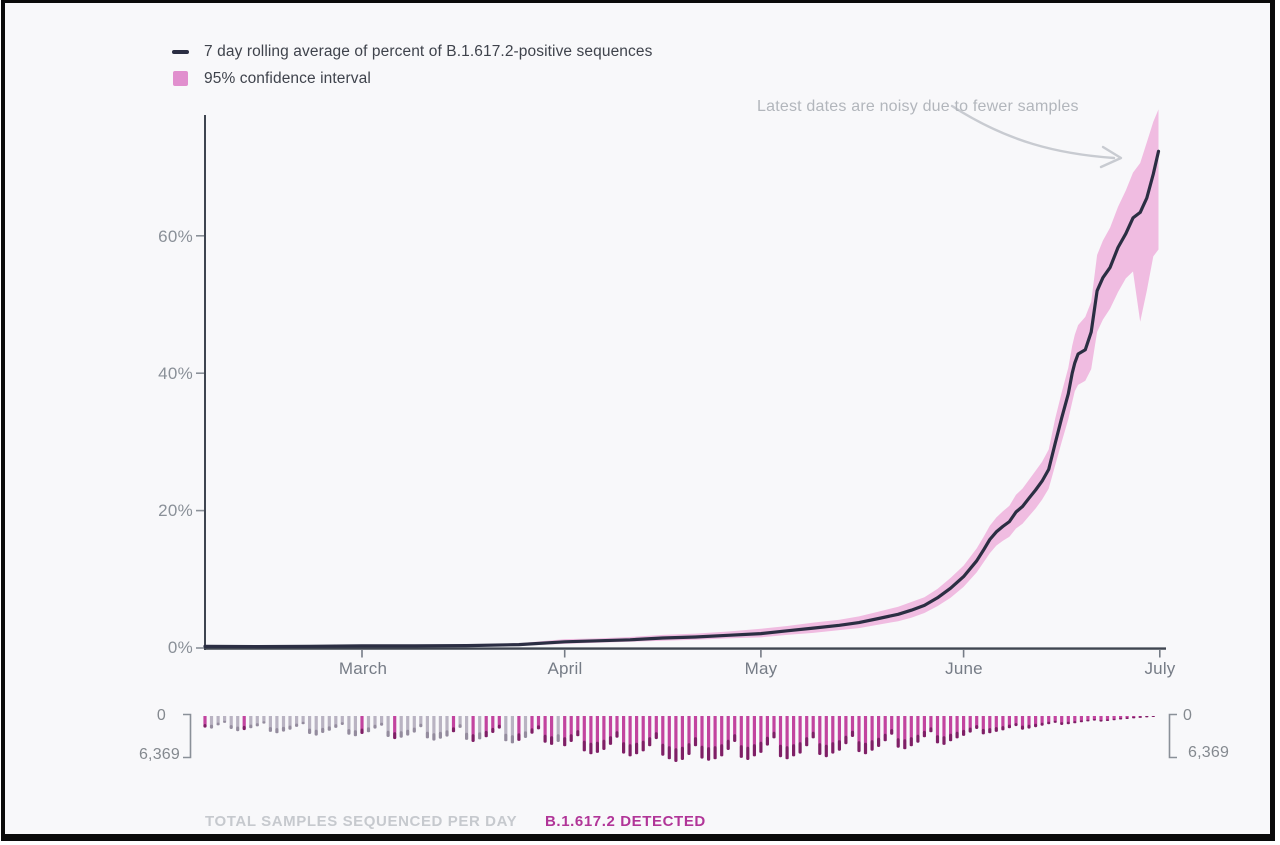  Describe the element at coordinates (1111, 157) in the screenshot. I see `annotation-arrow-head-icon` at that location.